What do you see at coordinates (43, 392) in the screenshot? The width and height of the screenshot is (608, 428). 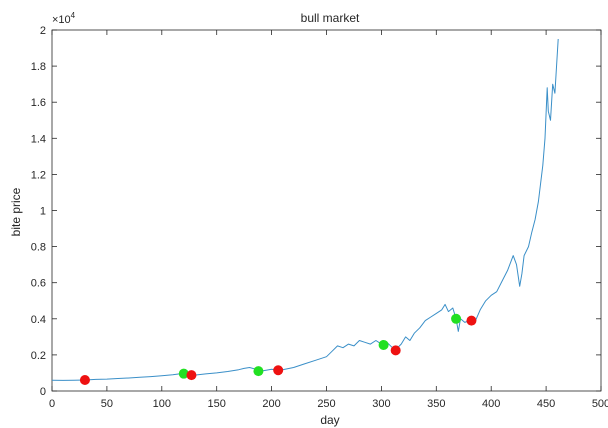 I see `y-tick-label: 0` at bounding box center [43, 392].